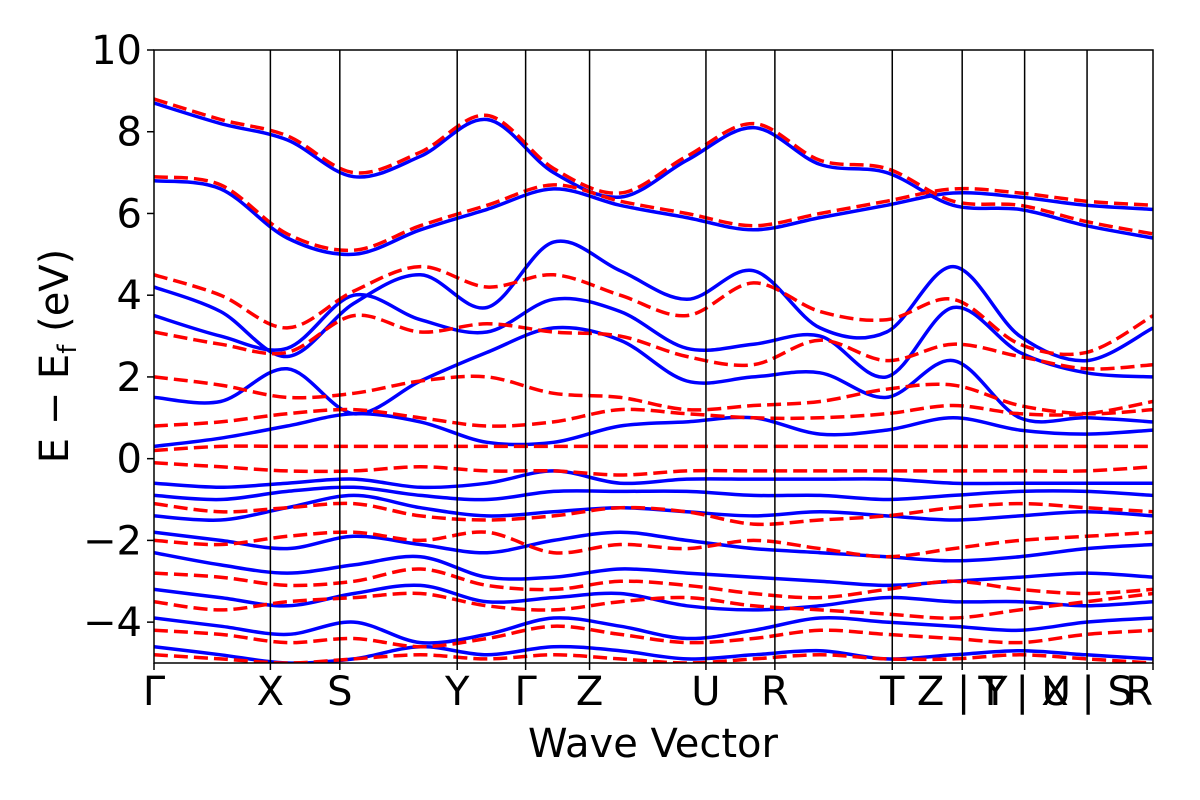 The image size is (1200, 800). I want to click on y-tick-label: 10, so click(116, 51).